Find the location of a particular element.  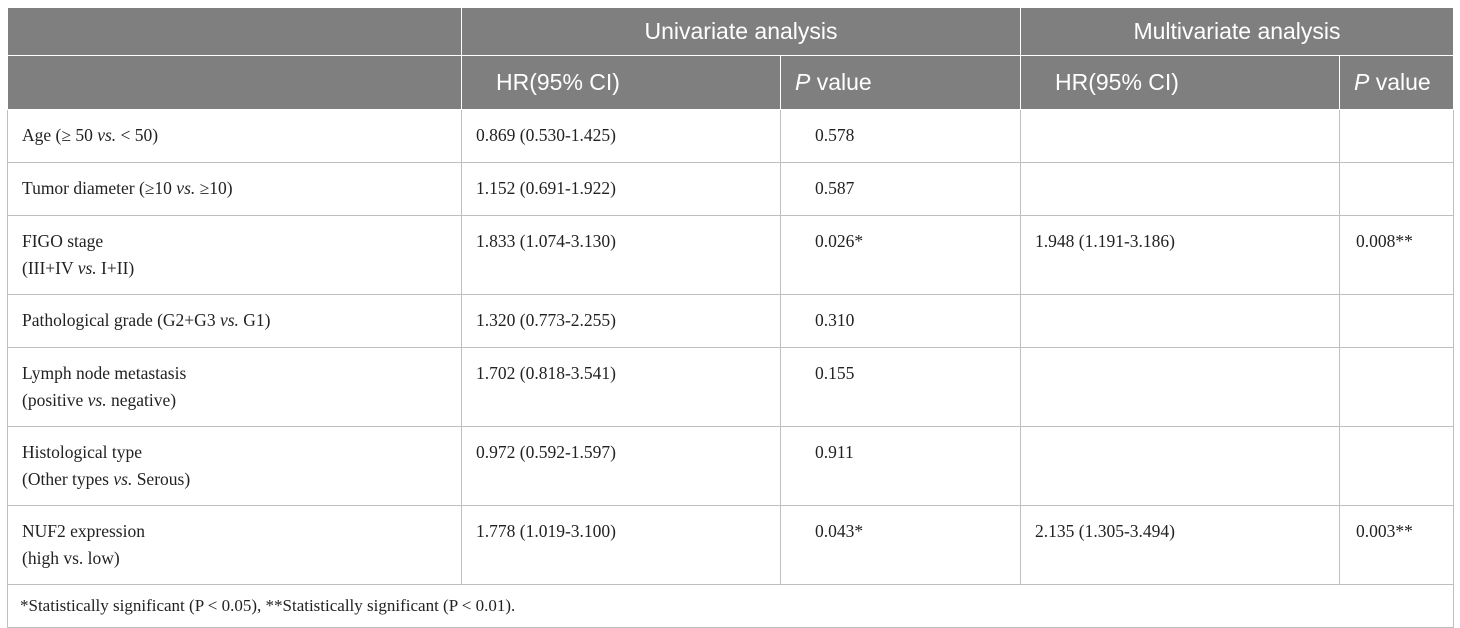

multi-p-header: P value is located at coordinates (1396, 82).